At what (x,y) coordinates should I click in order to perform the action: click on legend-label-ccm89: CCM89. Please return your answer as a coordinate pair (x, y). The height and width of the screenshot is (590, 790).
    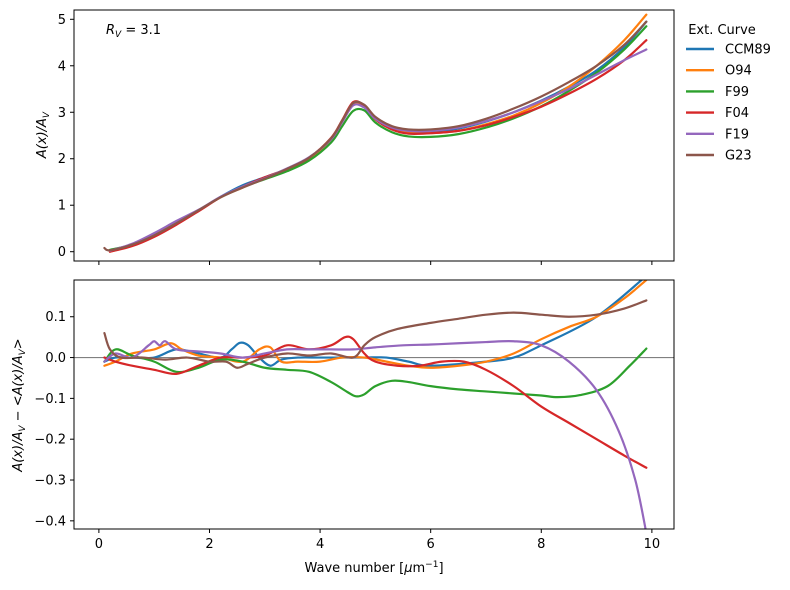
    Looking at the image, I should click on (748, 50).